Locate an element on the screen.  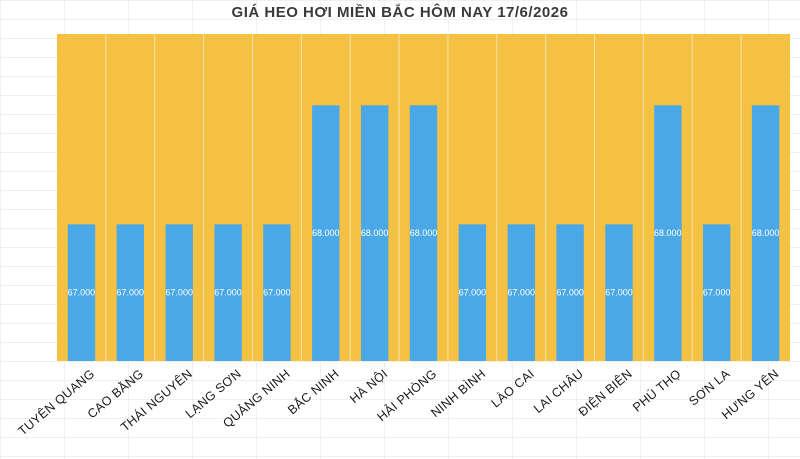
x-tick-label: BẮC NINH is located at coordinates (312, 391).